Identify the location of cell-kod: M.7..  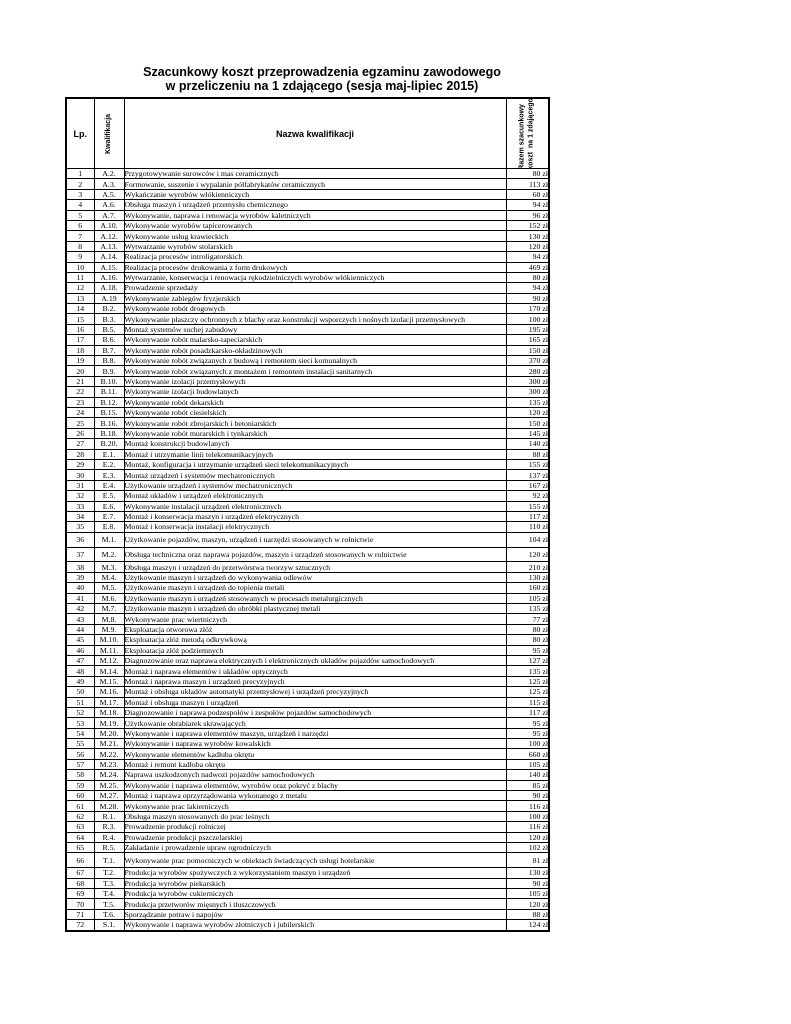
(109, 608).